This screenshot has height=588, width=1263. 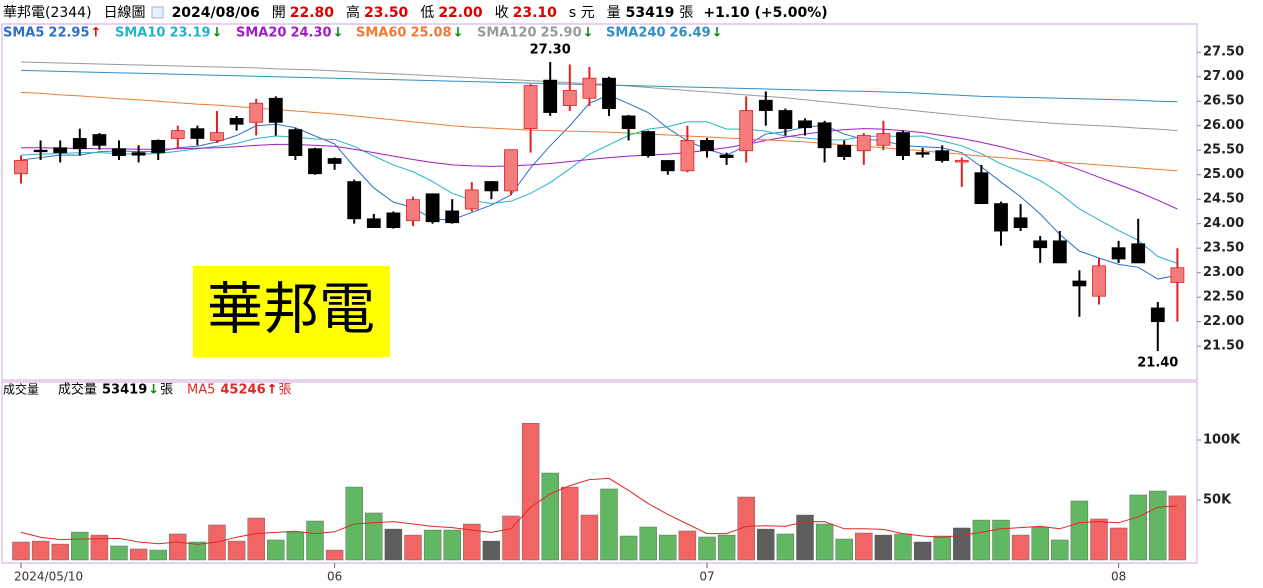 What do you see at coordinates (1223, 52) in the screenshot?
I see `y-tick-label: 27.50` at bounding box center [1223, 52].